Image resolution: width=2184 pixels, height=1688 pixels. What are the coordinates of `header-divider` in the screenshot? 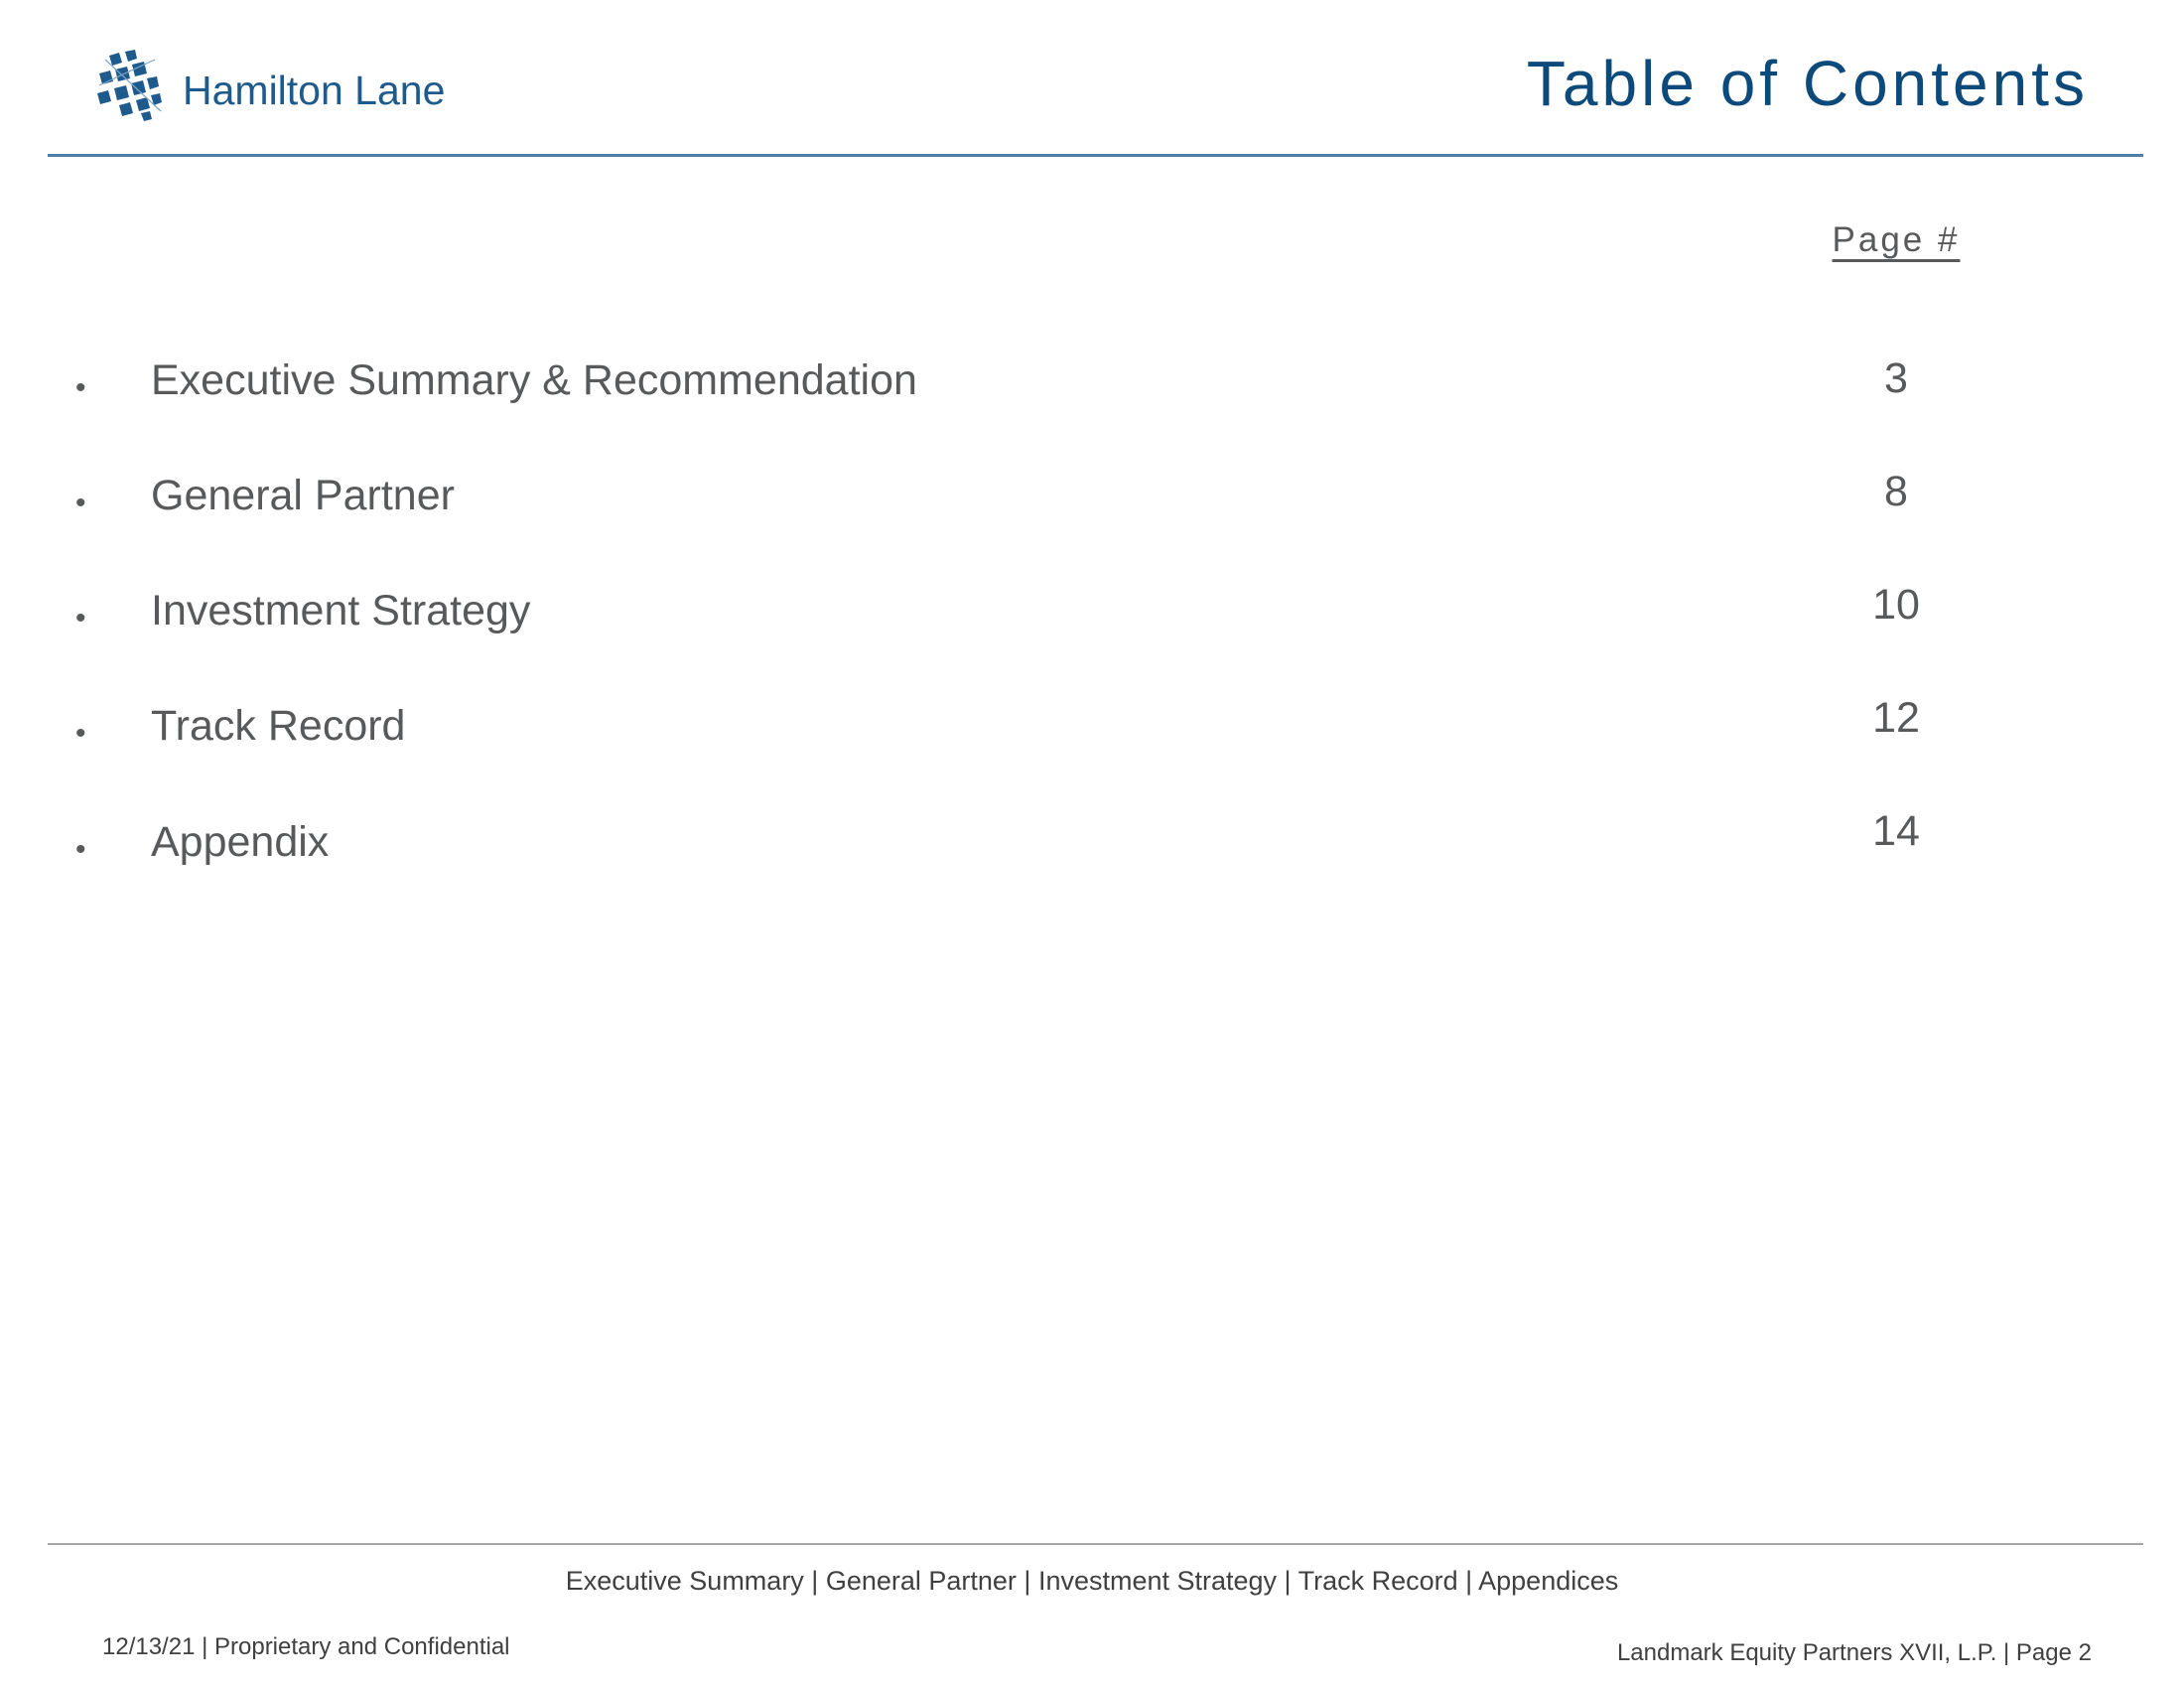 It's located at (1095, 155).